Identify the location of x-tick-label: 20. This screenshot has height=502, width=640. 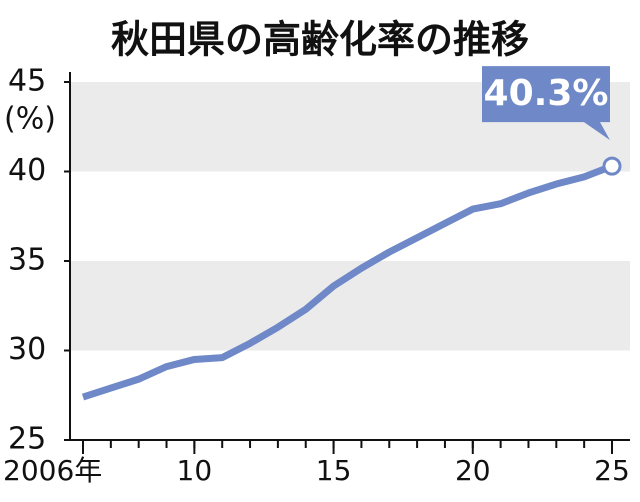
(473, 470).